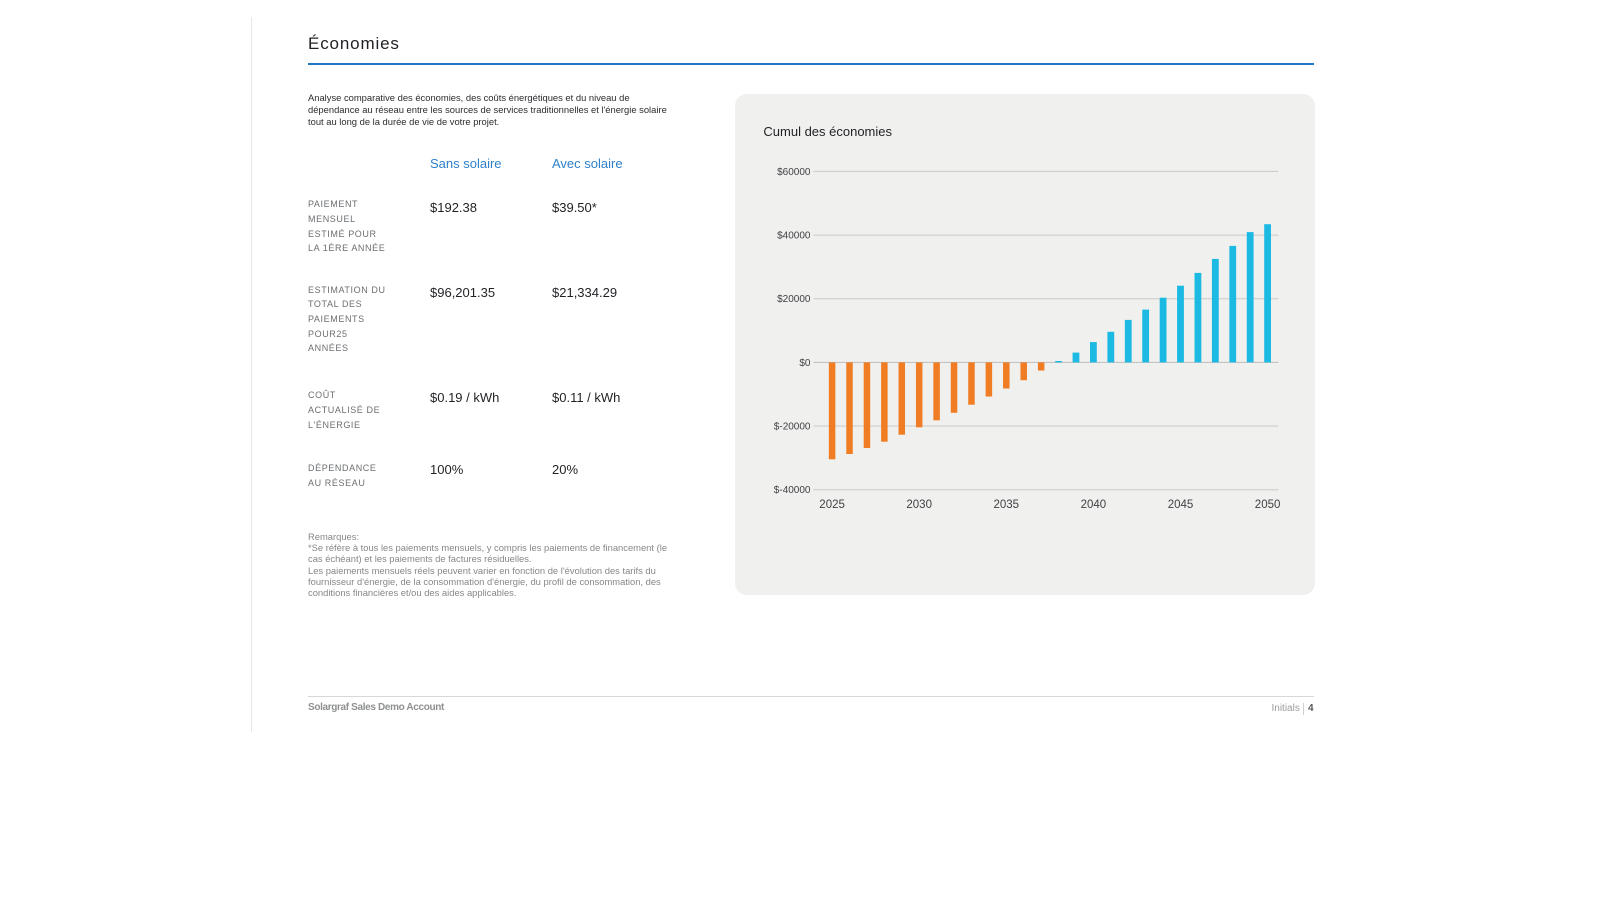 The width and height of the screenshot is (1620, 911). Describe the element at coordinates (805, 362) in the screenshot. I see `svg-text: $0` at that location.